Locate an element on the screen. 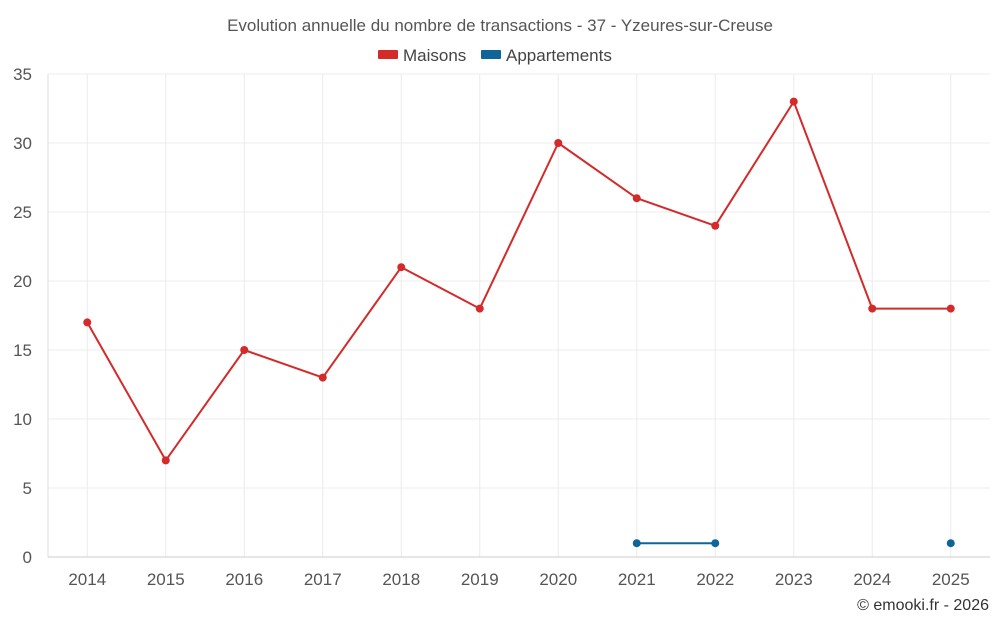 This screenshot has width=1000, height=625. x-tick-label: 2025 is located at coordinates (951, 579).